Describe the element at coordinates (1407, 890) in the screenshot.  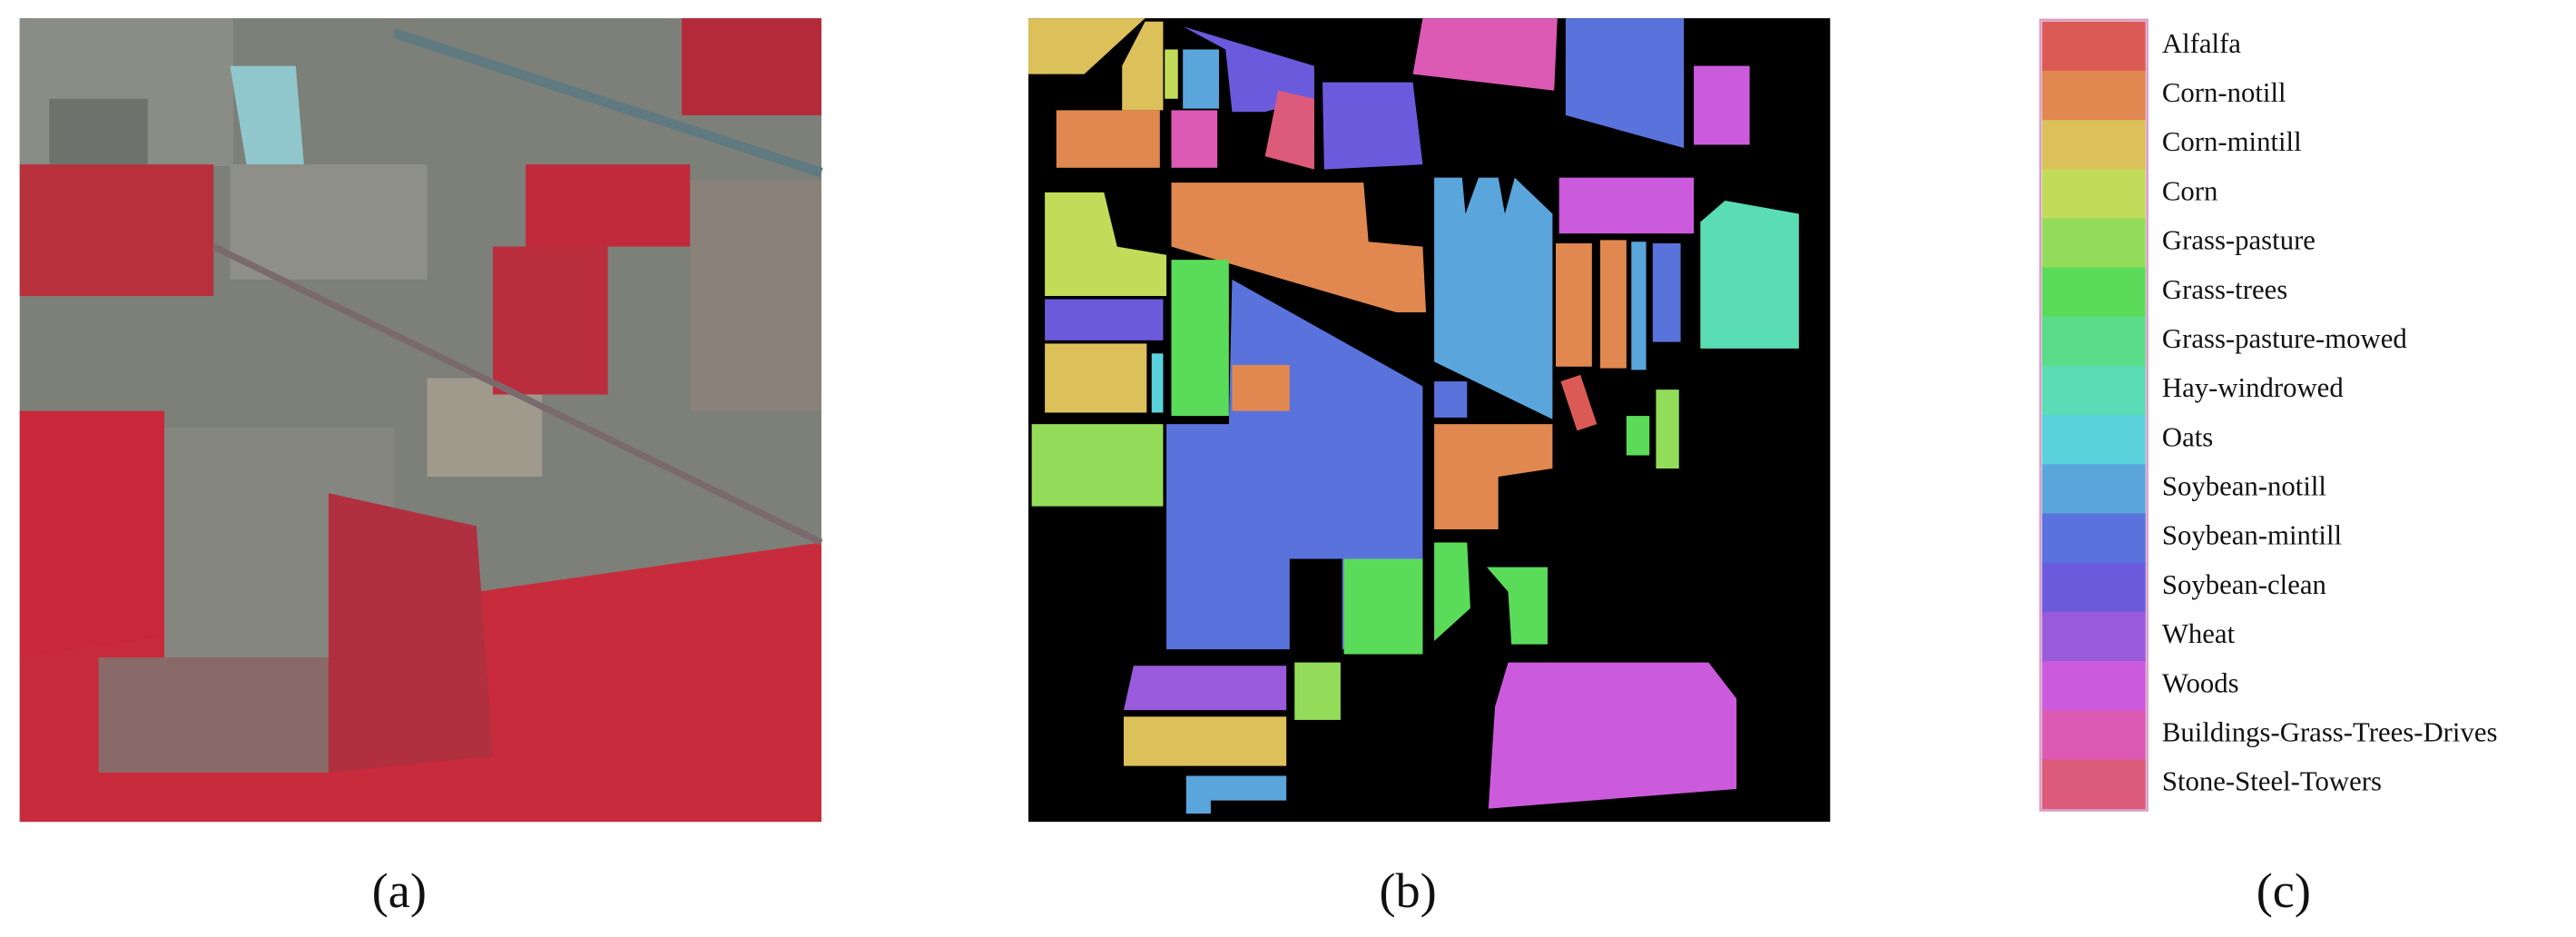
I see `caption: (b)` at that location.